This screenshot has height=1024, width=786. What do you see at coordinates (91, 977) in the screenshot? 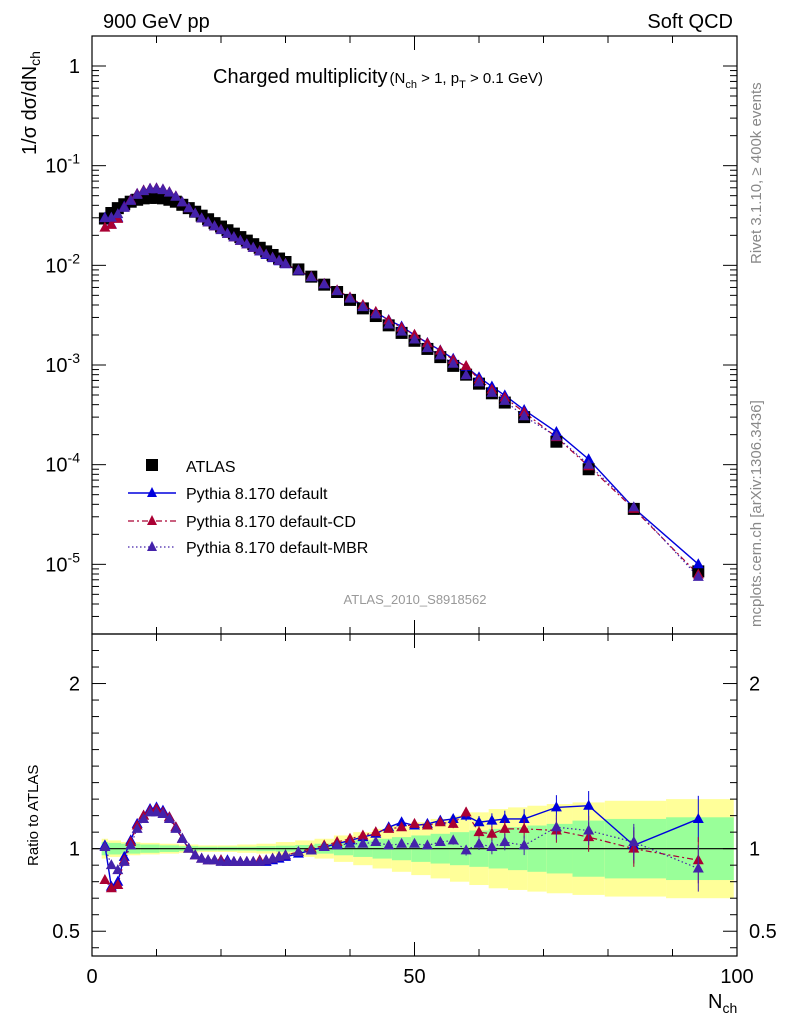
I see `x-tick-label: 0` at bounding box center [91, 977].